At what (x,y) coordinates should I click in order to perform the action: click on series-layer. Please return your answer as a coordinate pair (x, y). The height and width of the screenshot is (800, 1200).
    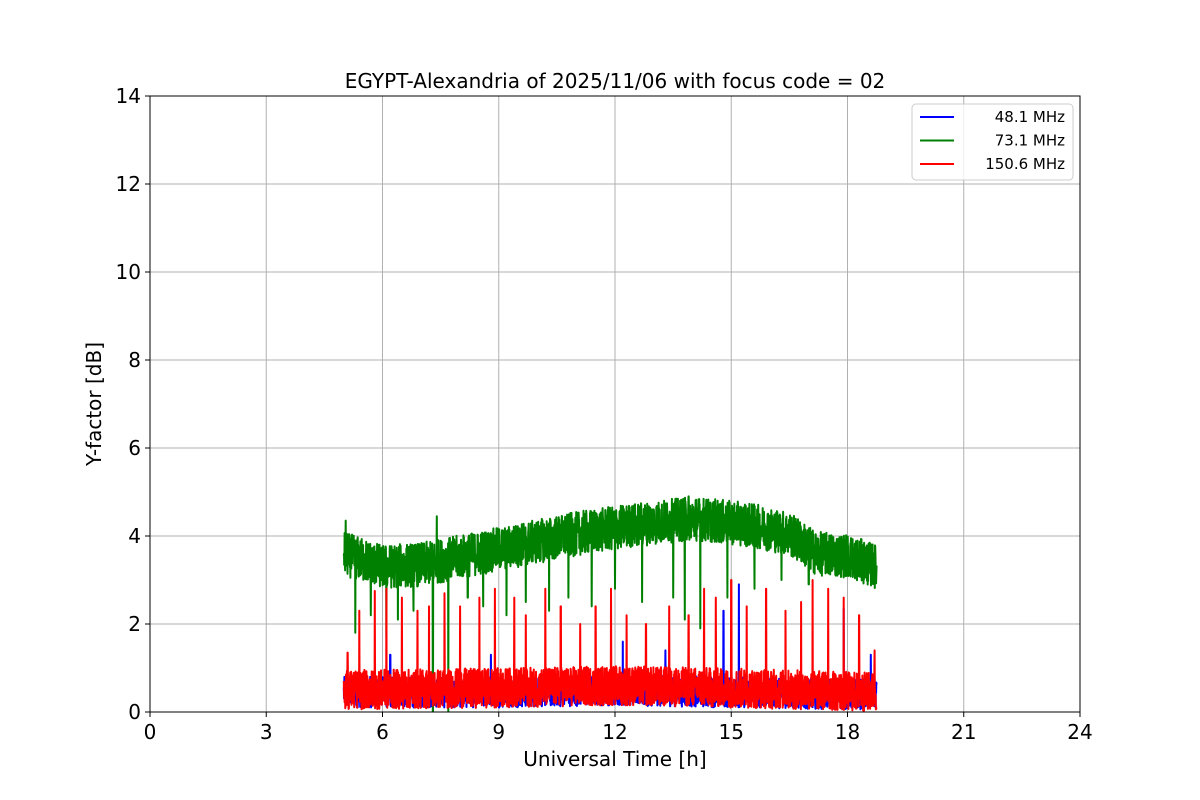
    Looking at the image, I should click on (610, 603).